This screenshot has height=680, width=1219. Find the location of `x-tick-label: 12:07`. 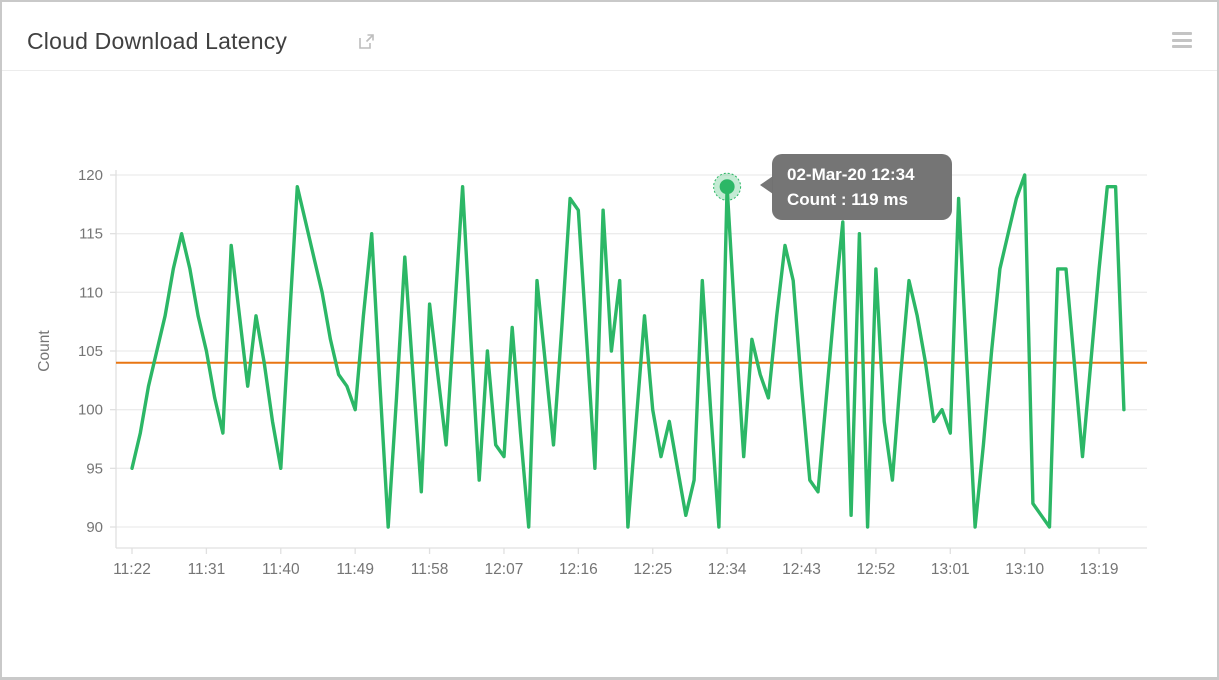

x-tick-label: 12:07 is located at coordinates (504, 569).